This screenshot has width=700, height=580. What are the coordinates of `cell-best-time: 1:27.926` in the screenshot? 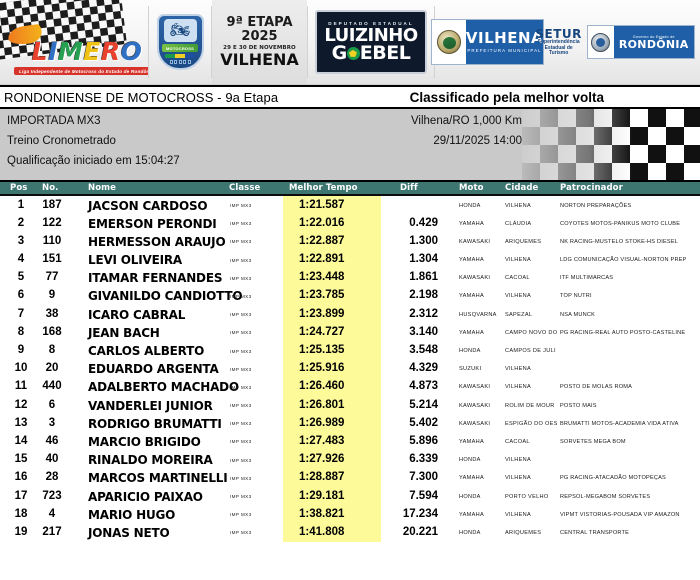 It's located at (322, 459).